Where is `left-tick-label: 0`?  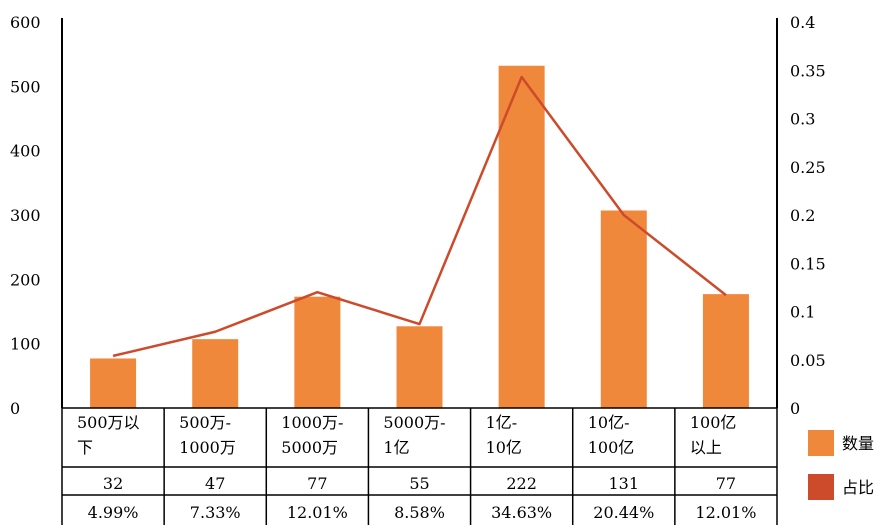 left-tick-label: 0 is located at coordinates (15, 408).